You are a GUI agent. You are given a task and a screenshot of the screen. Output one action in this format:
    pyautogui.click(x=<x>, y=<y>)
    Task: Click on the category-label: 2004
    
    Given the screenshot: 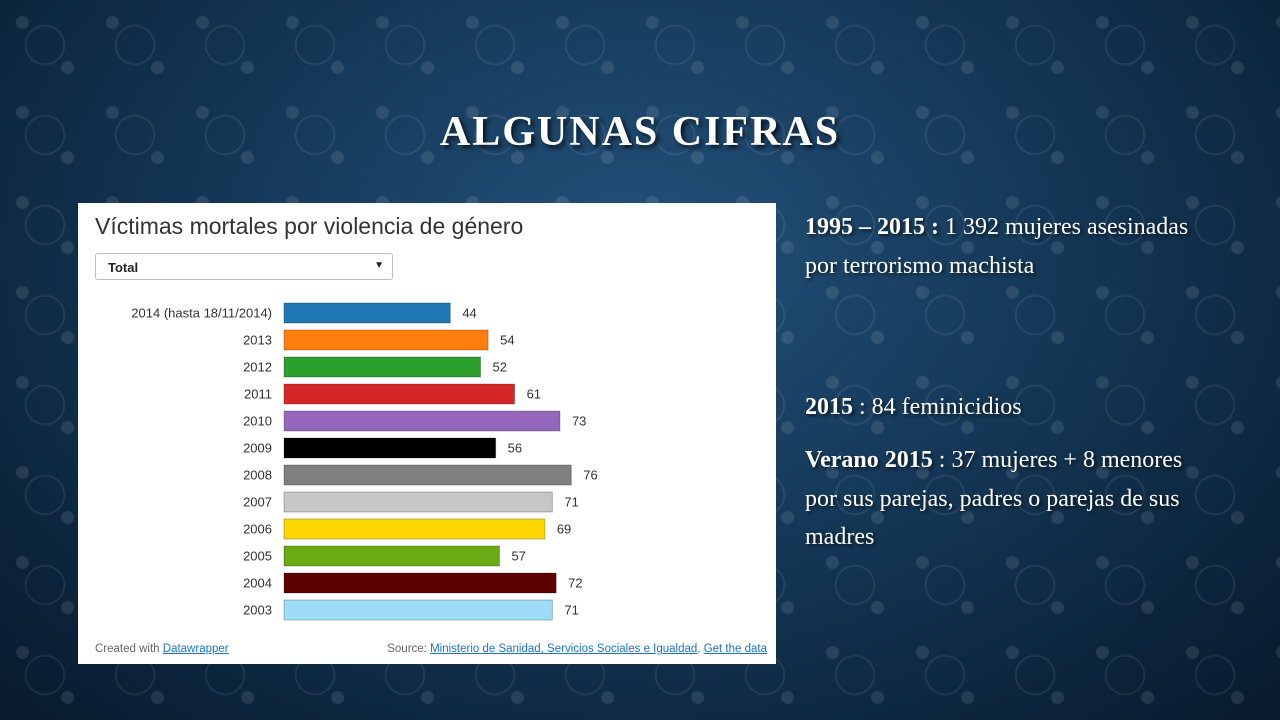 What is the action you would take?
    pyautogui.click(x=257, y=583)
    